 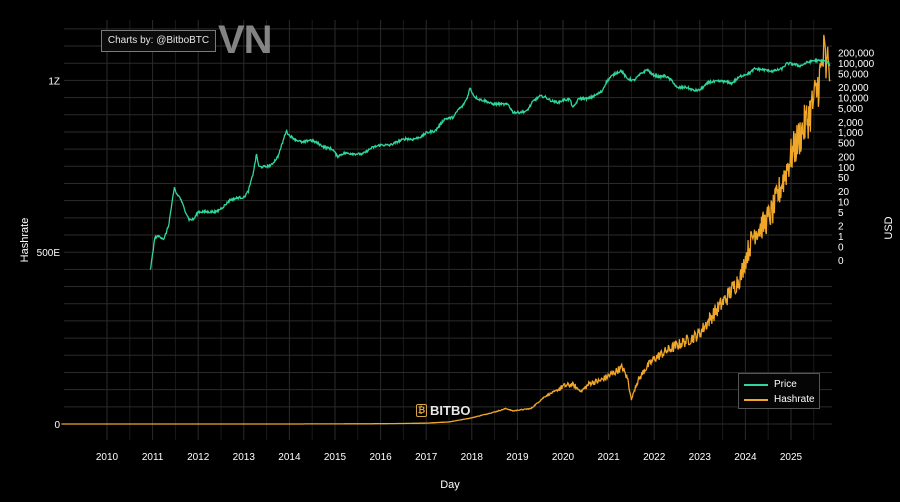 What do you see at coordinates (844, 192) in the screenshot?
I see `right-tick-label: 20` at bounding box center [844, 192].